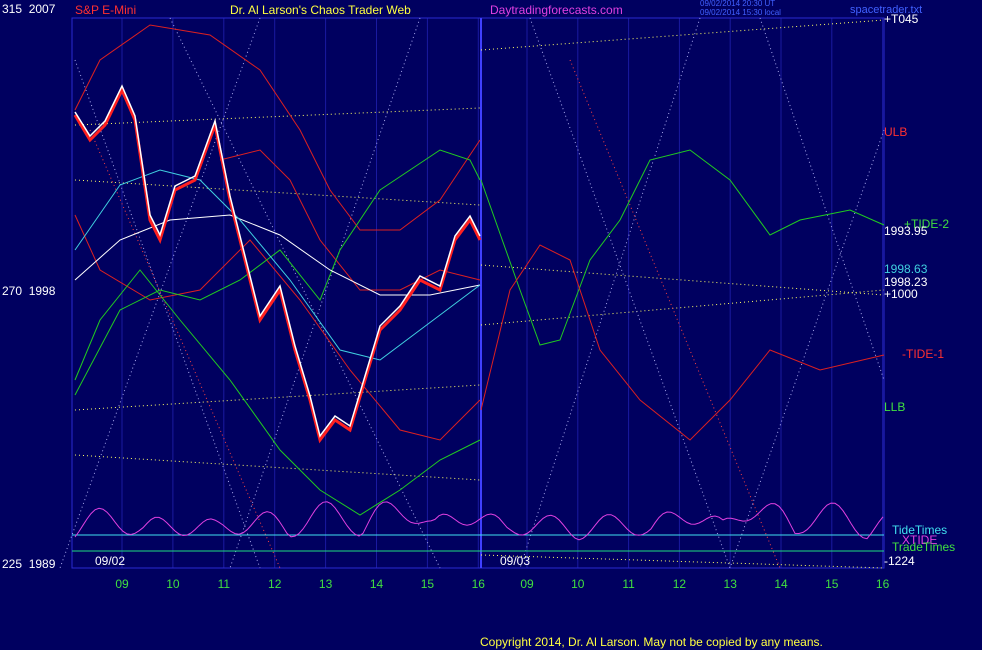 The height and width of the screenshot is (650, 982). Describe the element at coordinates (899, 561) in the screenshot. I see `right-label: -1224` at that location.